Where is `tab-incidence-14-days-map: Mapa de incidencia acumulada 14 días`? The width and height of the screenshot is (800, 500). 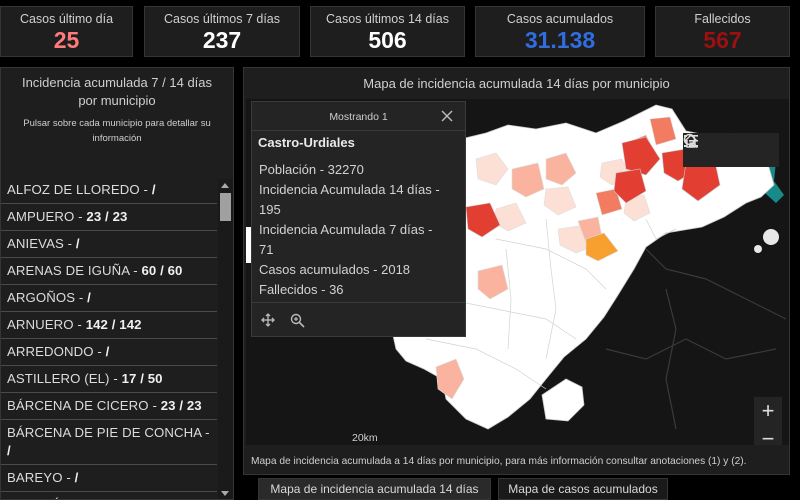 tab-incidence-14-days-map: Mapa de incidencia acumulada 14 días is located at coordinates (374, 489).